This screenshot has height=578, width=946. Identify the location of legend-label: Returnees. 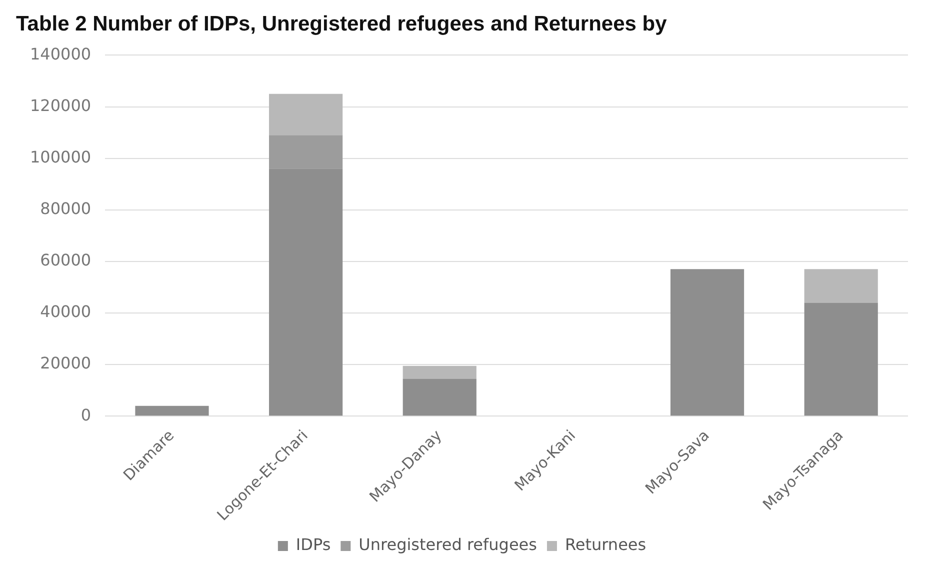
(605, 544).